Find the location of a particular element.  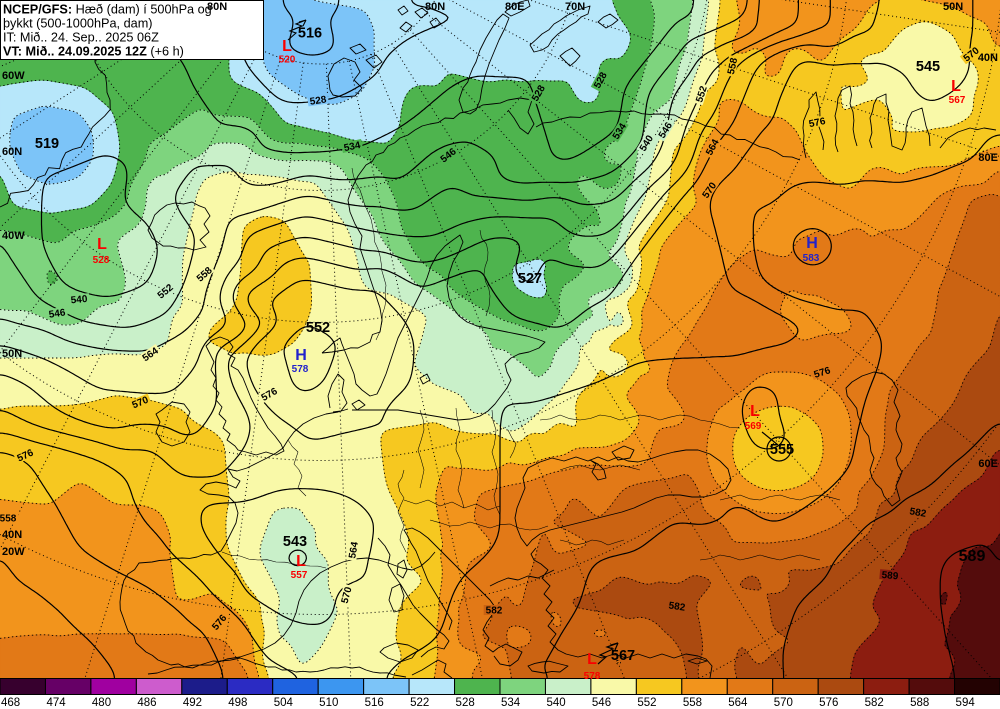

svg-text:VT: Mið.. 24.09.2025 12Z (+6 h: VT: Mið.. 24.09.2025 12Z (+6 h) is located at coordinates (93, 52).